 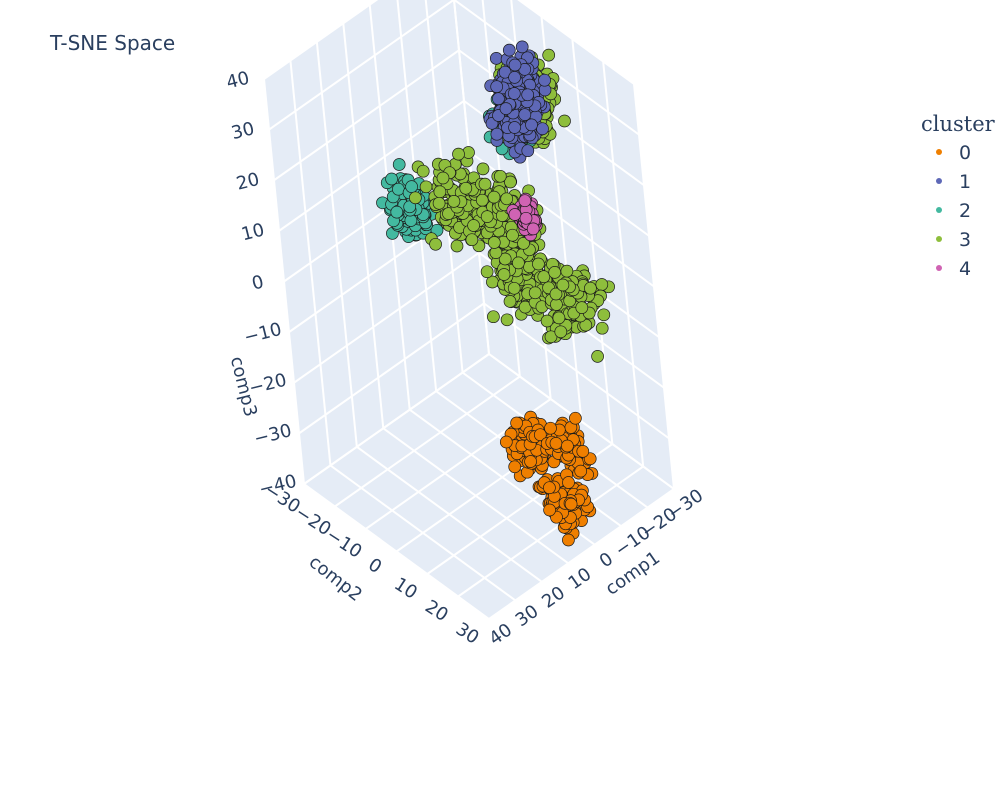 What do you see at coordinates (953, 211) in the screenshot?
I see `legend-item-2: 2` at bounding box center [953, 211].